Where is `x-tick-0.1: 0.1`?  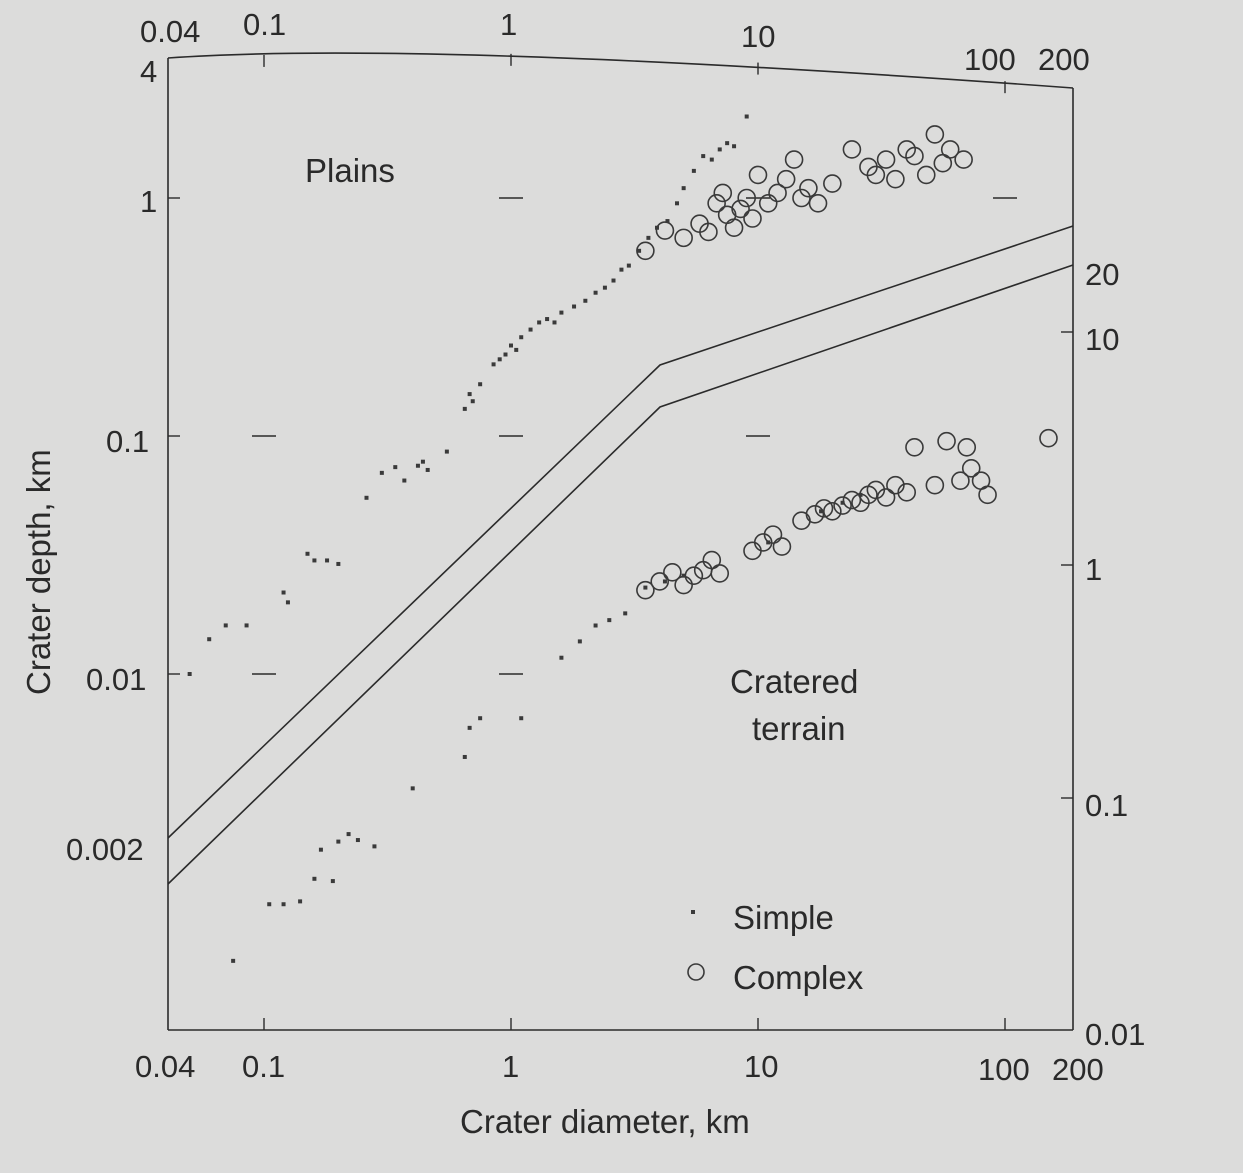
x-tick-0.1: 0.1 is located at coordinates (263, 1066).